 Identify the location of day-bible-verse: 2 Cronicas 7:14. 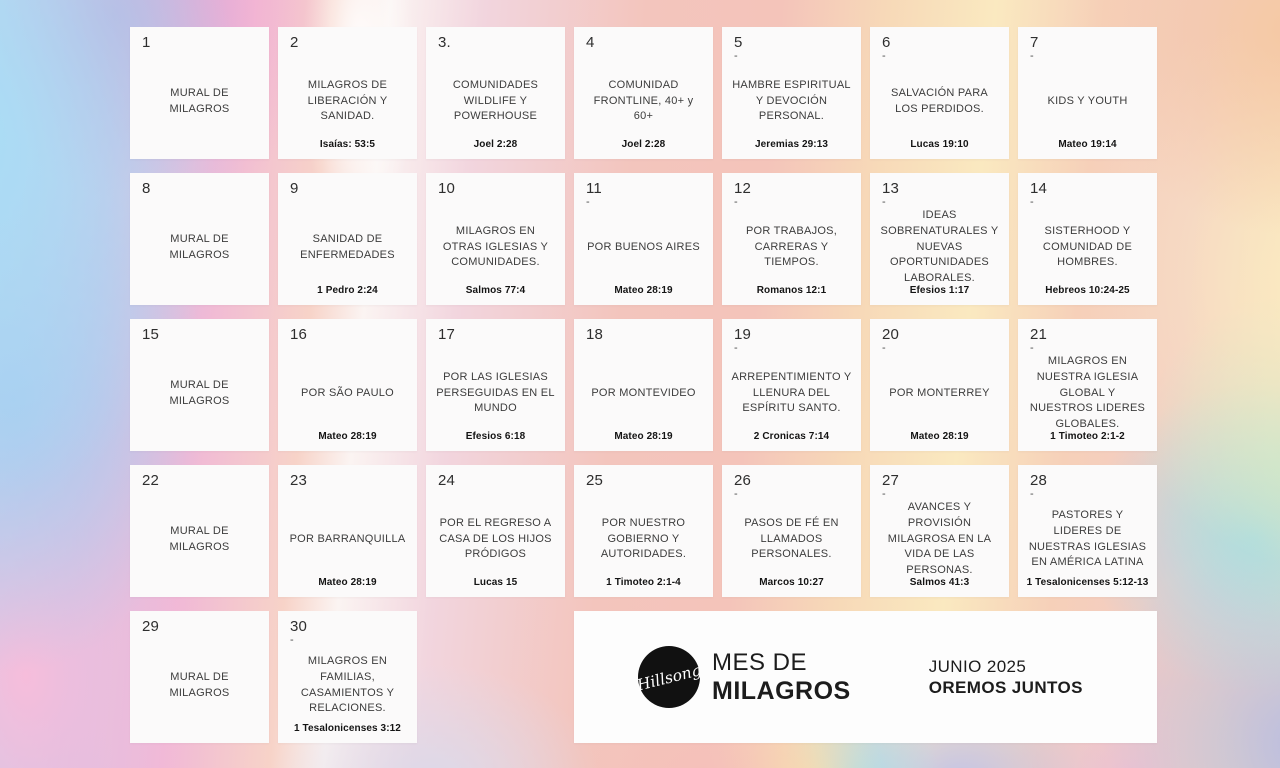
(791, 436).